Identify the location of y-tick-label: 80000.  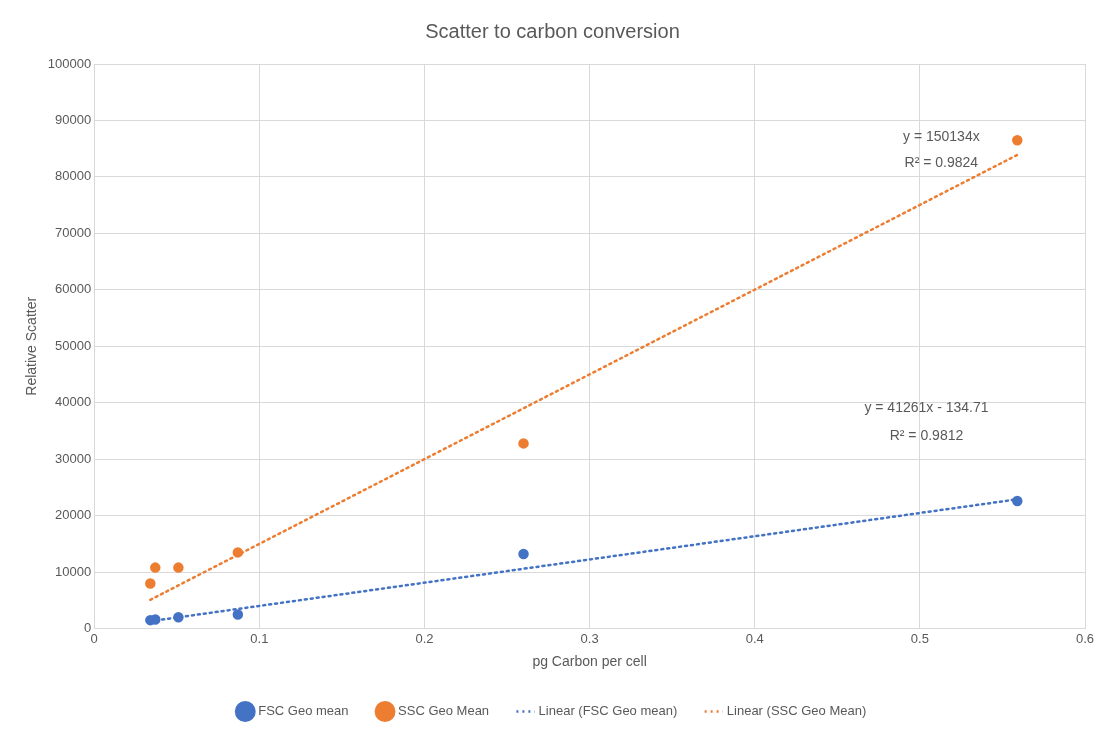
(73, 176).